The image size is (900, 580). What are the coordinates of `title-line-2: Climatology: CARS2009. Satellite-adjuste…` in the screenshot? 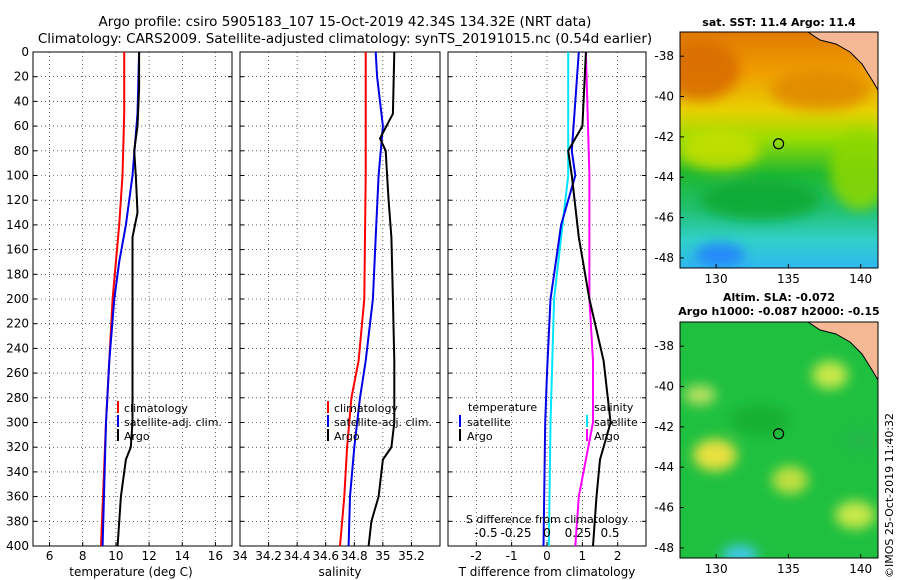 It's located at (345, 39).